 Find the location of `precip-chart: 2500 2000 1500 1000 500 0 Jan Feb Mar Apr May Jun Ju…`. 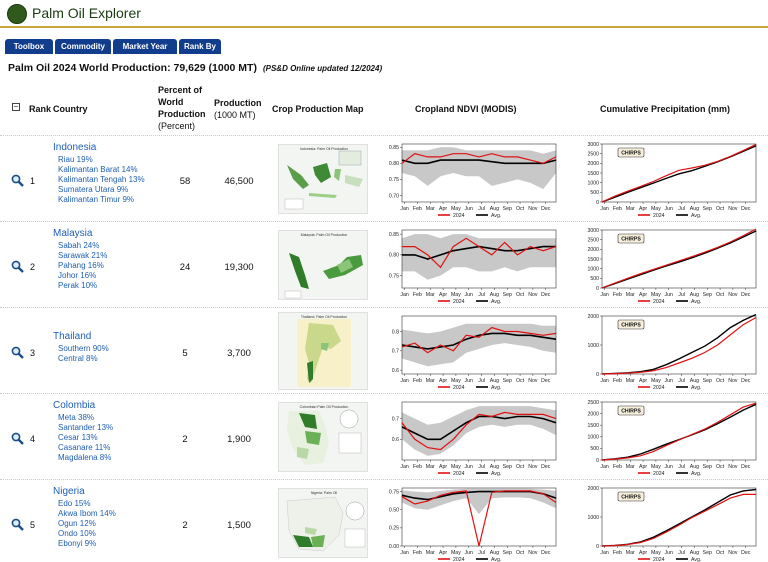

precip-chart: 2500 2000 1500 1000 500 0 Jan Feb Mar Apr May Jun Ju… is located at coordinates (670, 438).